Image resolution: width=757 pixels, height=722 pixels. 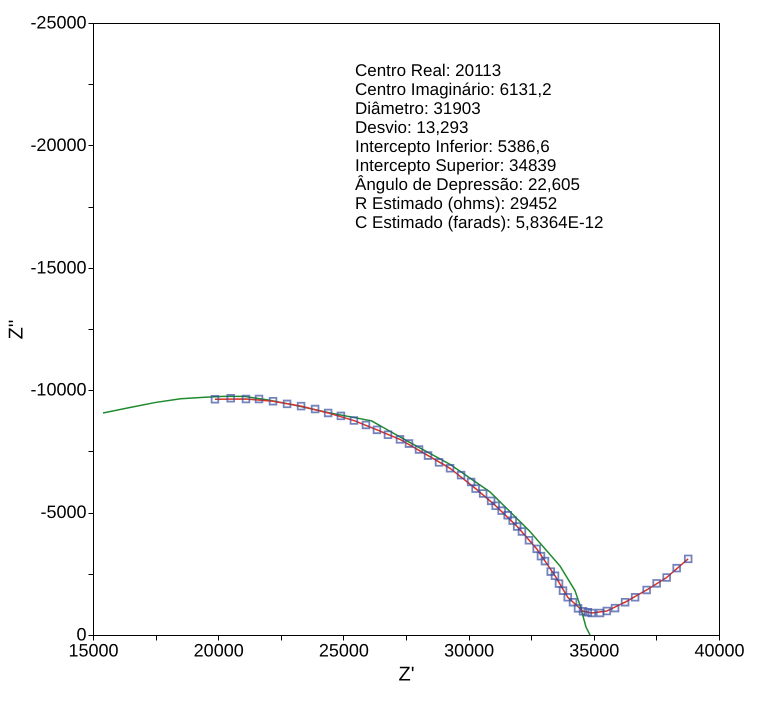 I want to click on annotation: Centro Imaginário: 6131,2, so click(x=453, y=89).